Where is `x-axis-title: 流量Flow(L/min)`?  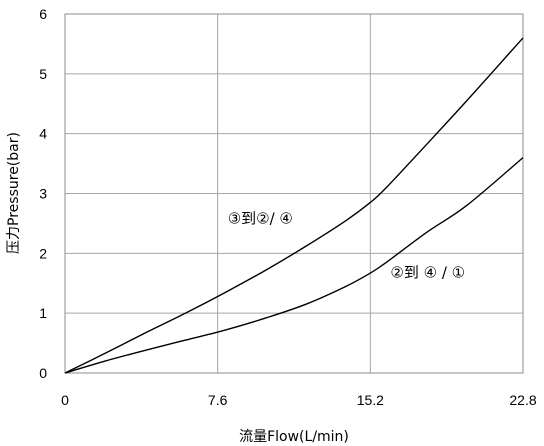
x-axis-title: 流量Flow(L/min) is located at coordinates (294, 437).